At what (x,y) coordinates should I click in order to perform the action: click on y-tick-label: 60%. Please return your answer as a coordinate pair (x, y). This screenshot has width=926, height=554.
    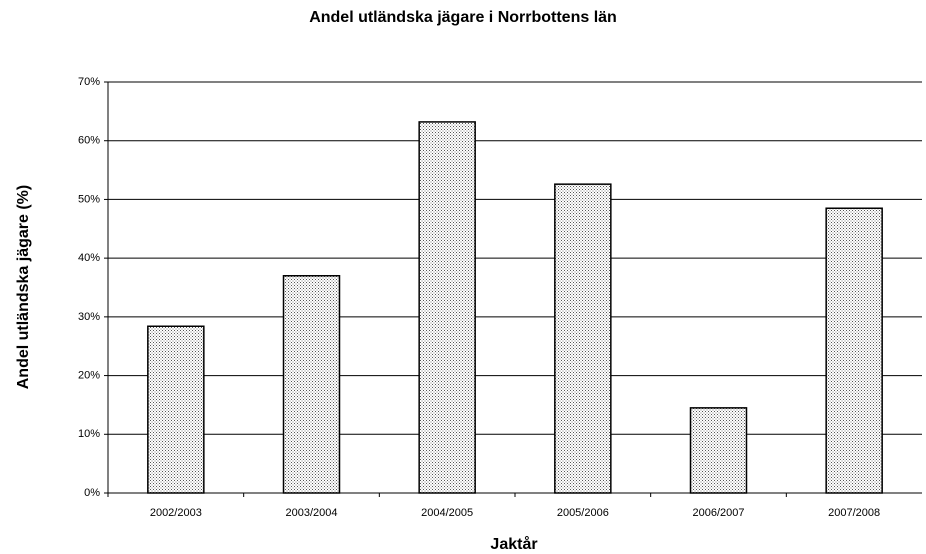
    Looking at the image, I should click on (89, 141).